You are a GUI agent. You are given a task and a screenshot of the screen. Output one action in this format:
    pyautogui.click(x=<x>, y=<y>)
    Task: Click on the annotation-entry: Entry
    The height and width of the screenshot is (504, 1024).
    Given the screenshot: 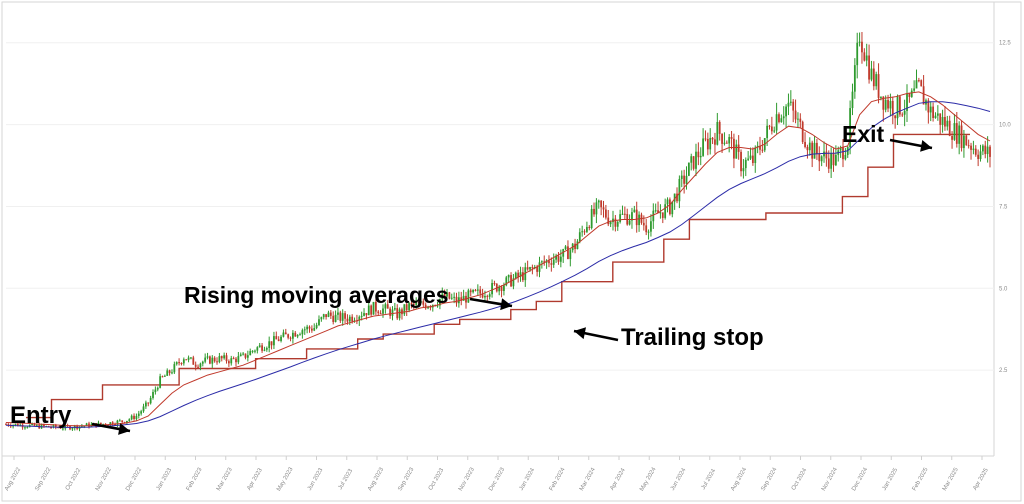 What is the action you would take?
    pyautogui.click(x=41, y=415)
    